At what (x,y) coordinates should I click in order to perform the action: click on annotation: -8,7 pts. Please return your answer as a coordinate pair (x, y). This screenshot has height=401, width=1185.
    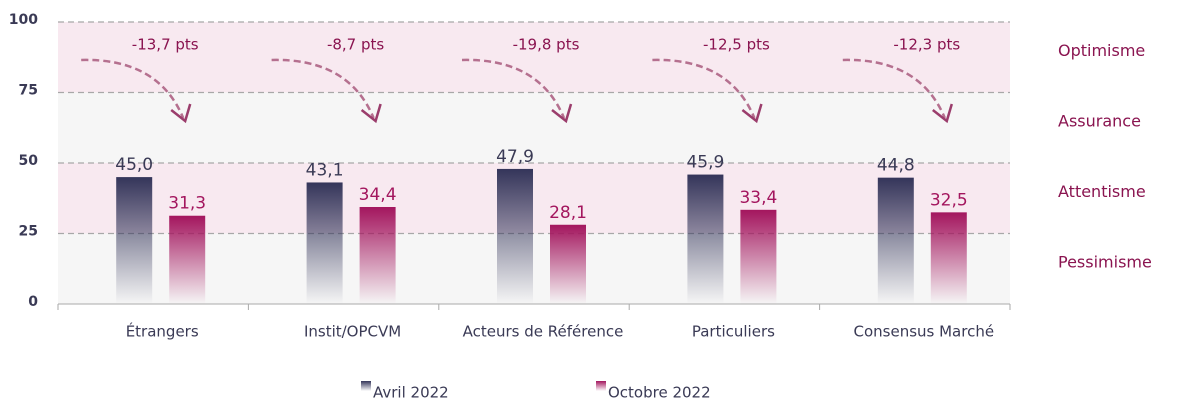
    Looking at the image, I should click on (355, 45).